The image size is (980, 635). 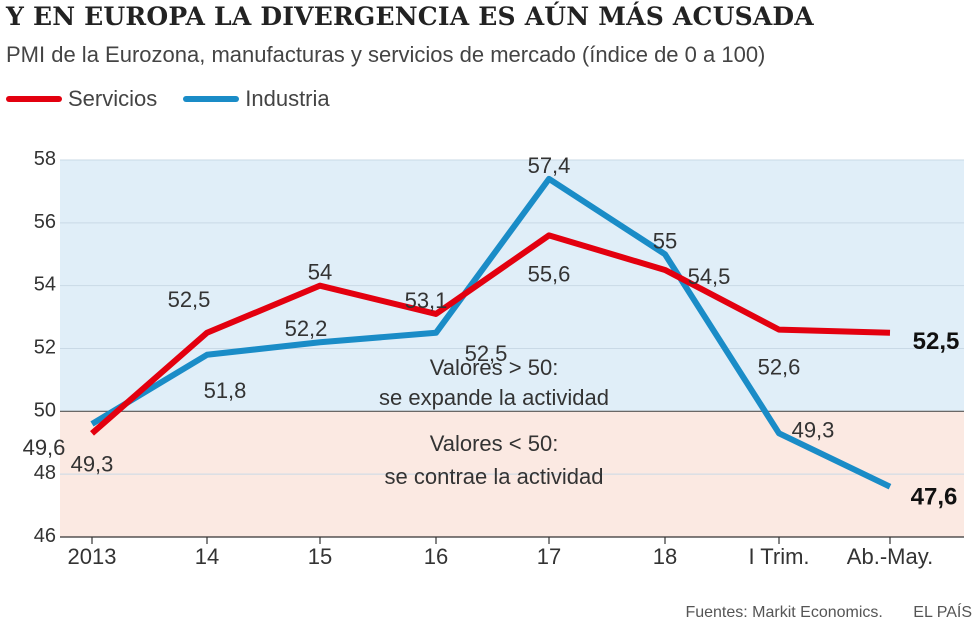 What do you see at coordinates (778, 556) in the screenshot?
I see `x-tick-label: I Trim.` at bounding box center [778, 556].